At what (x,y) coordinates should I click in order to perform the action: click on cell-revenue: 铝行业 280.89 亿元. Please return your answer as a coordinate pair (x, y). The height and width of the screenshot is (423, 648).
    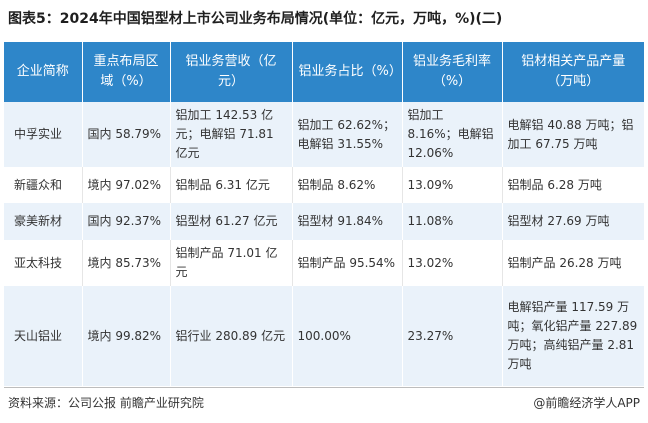
    Looking at the image, I should click on (230, 336).